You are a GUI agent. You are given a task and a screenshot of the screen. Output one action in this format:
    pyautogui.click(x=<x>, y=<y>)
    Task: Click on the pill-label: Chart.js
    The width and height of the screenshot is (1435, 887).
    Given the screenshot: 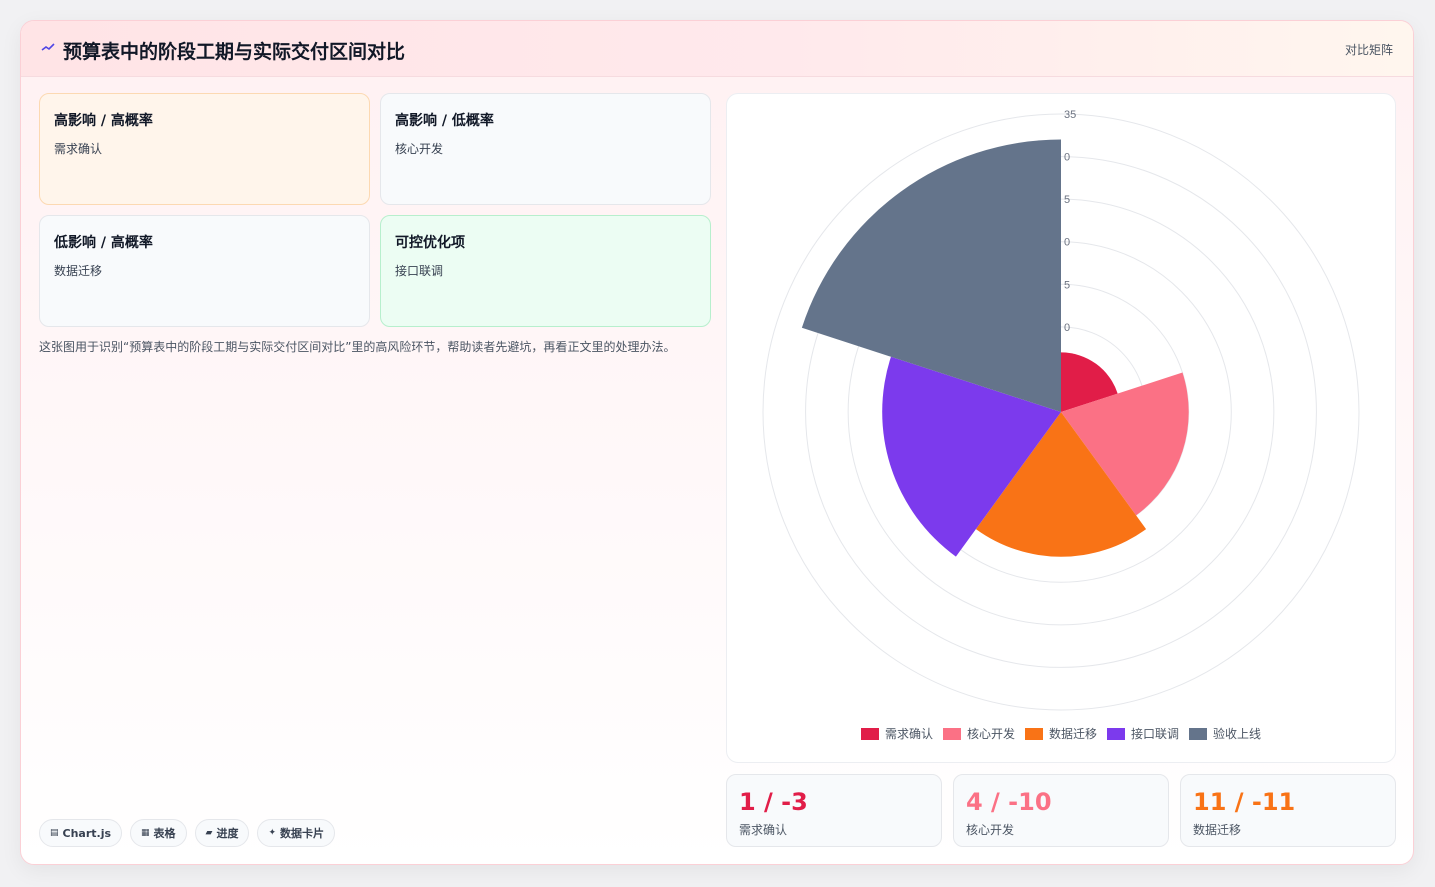 What is the action you would take?
    pyautogui.click(x=87, y=833)
    